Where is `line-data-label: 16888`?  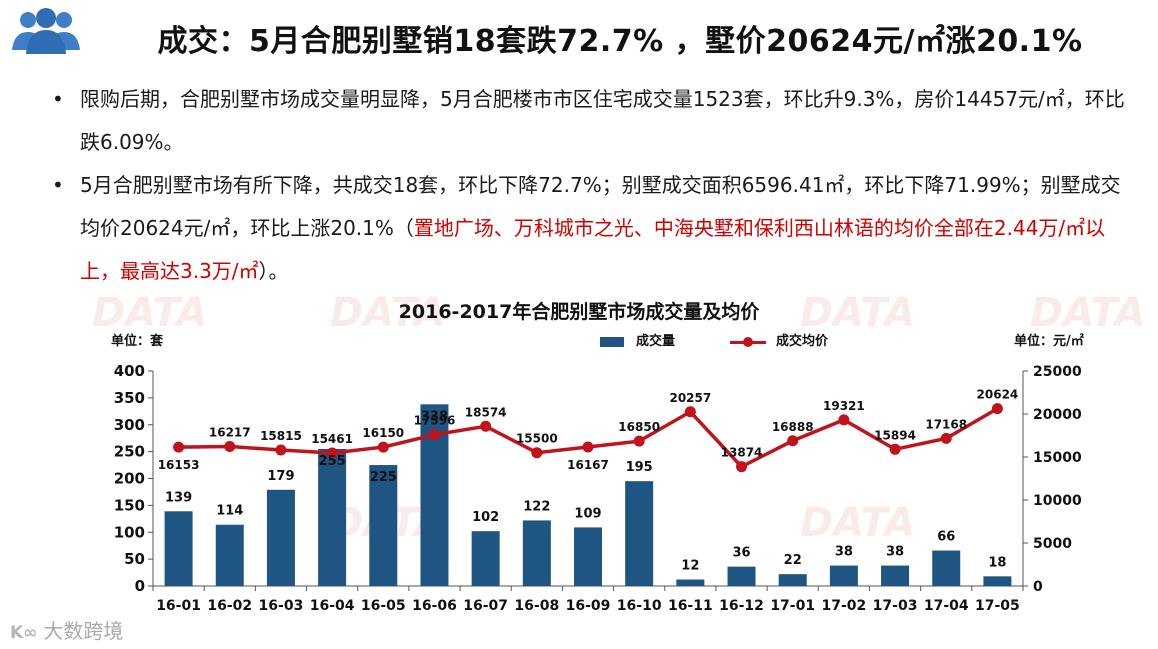 line-data-label: 16888 is located at coordinates (793, 427).